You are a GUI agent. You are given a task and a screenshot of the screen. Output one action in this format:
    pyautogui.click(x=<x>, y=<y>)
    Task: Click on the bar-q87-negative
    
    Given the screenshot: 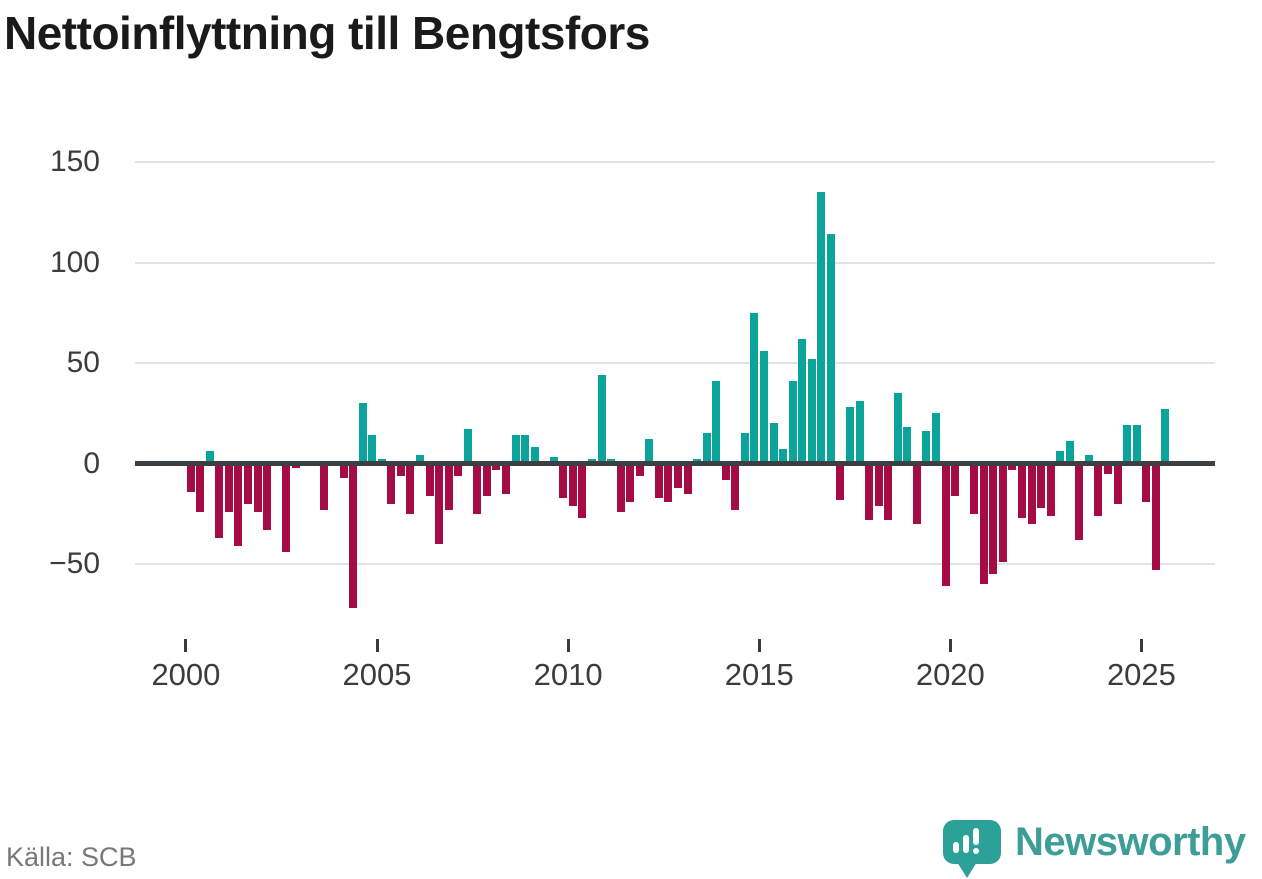 What is the action you would take?
    pyautogui.click(x=1021, y=490)
    